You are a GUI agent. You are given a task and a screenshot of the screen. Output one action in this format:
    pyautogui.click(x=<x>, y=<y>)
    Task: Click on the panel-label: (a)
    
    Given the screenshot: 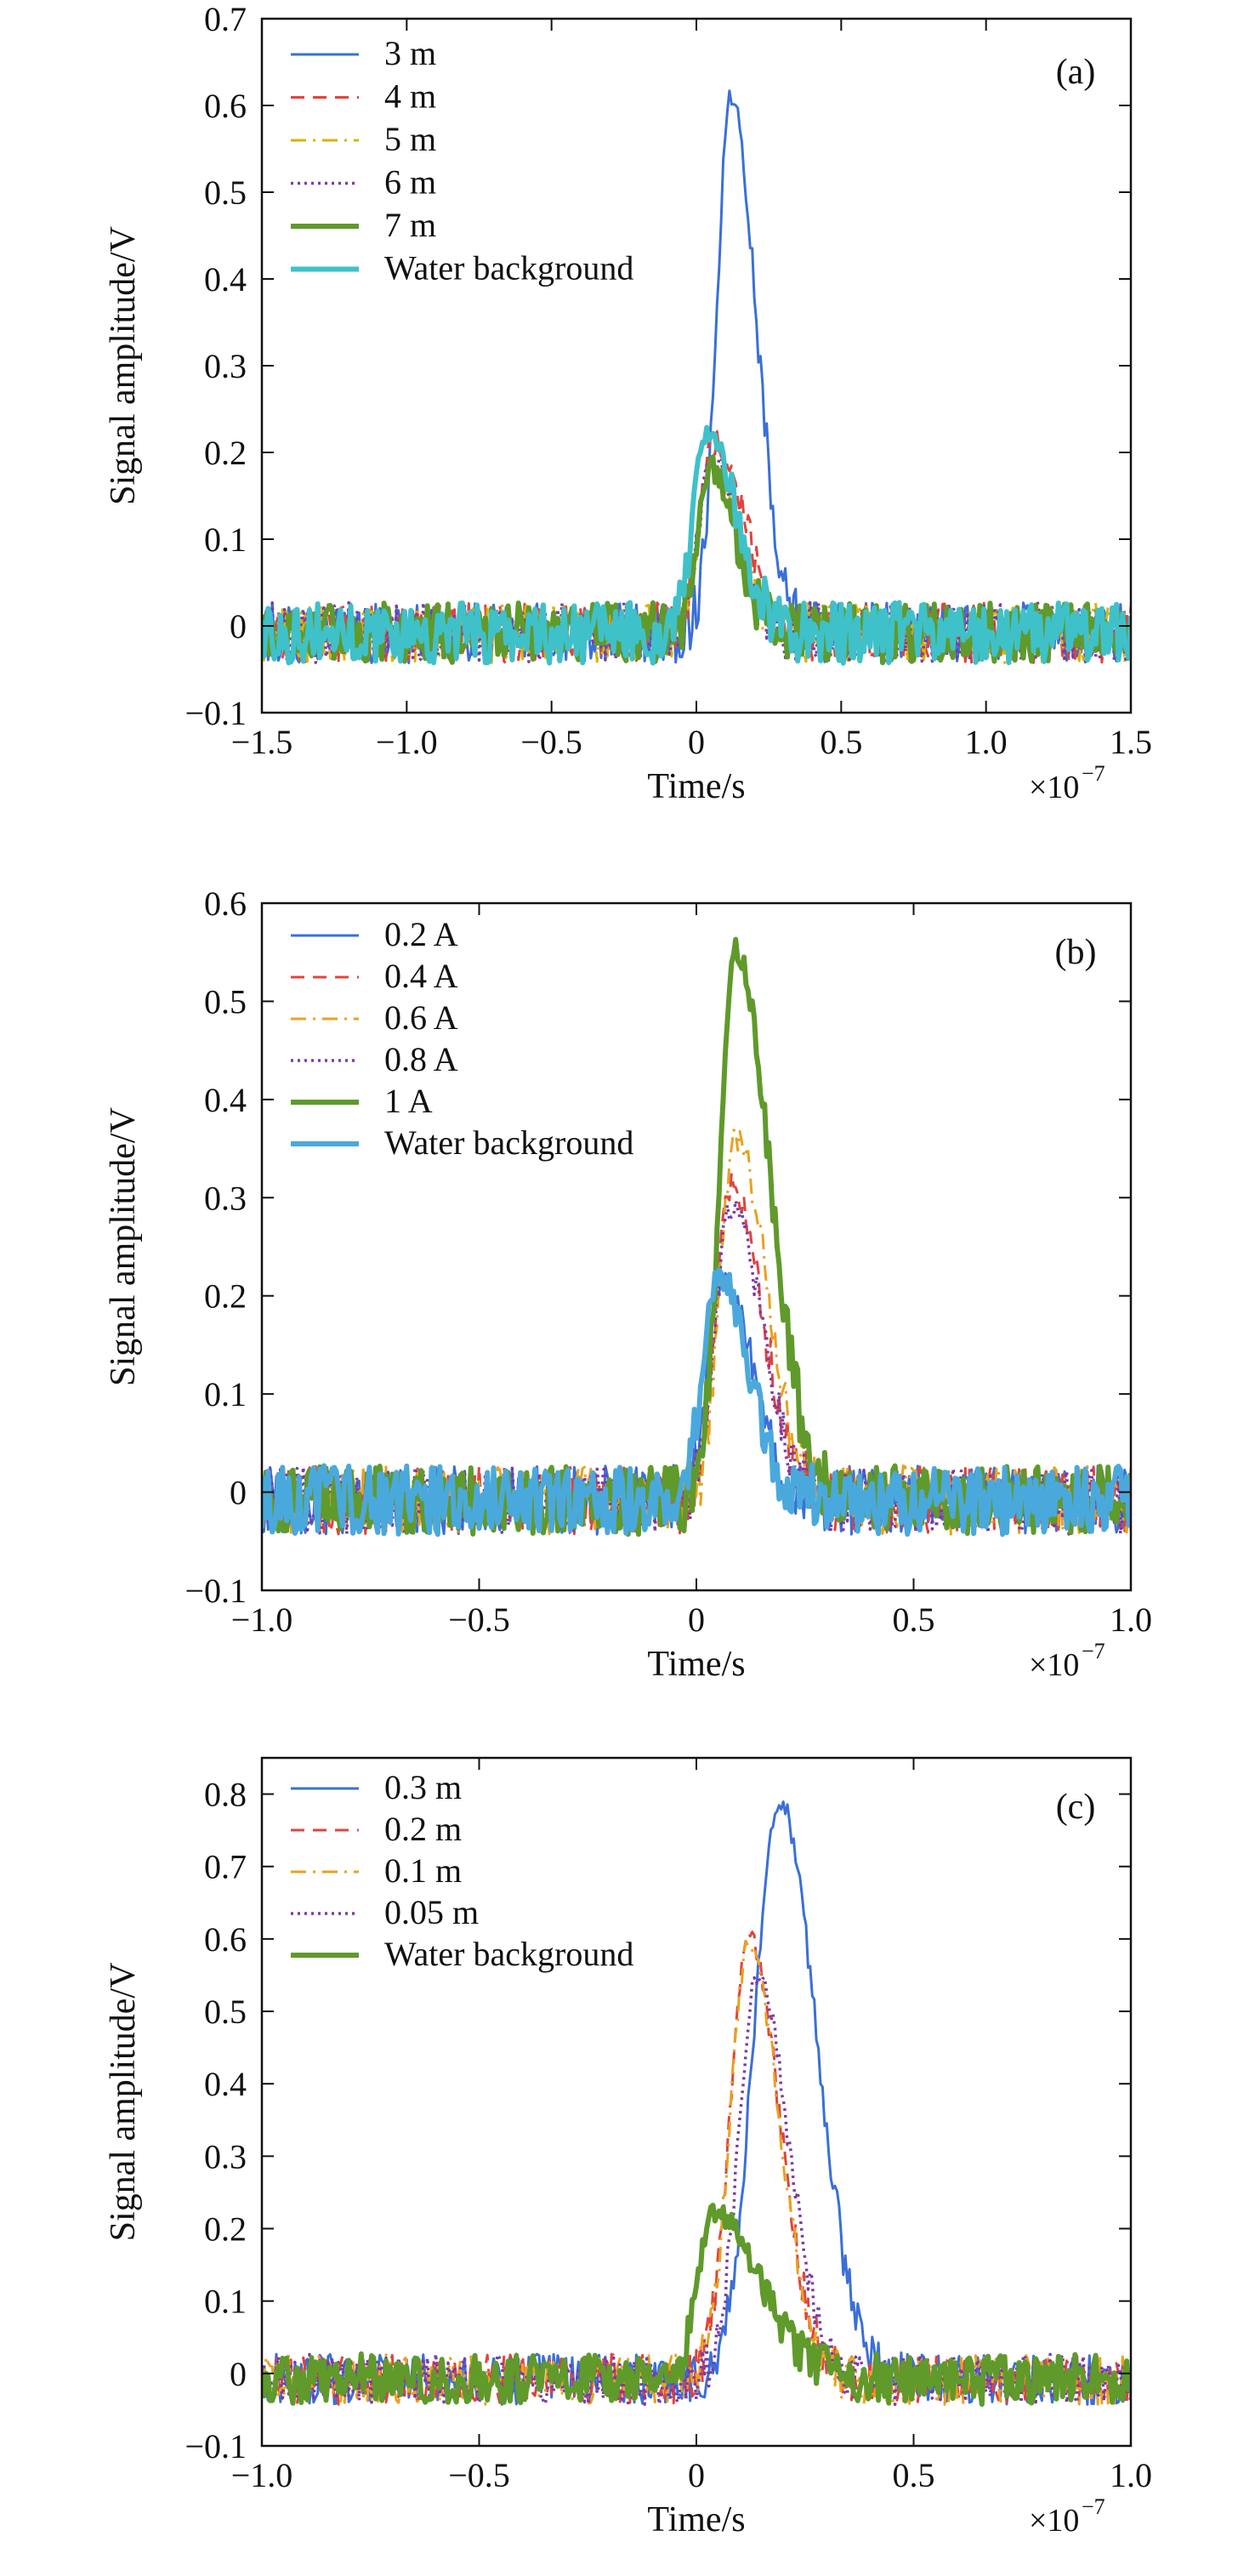 What is the action you would take?
    pyautogui.click(x=1076, y=72)
    